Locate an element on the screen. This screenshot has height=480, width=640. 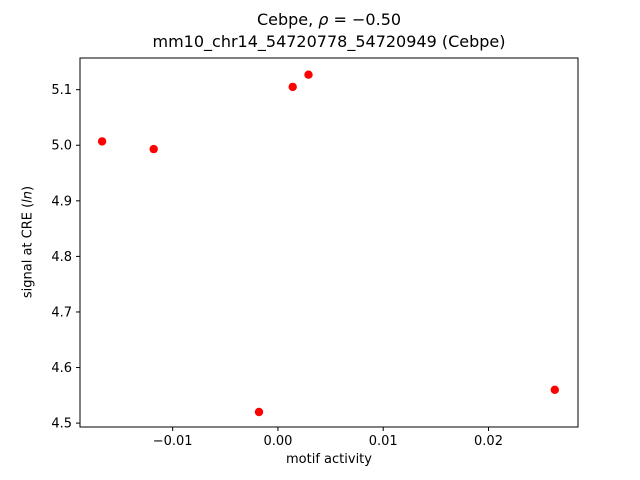
x-tick-label: 0.01 is located at coordinates (383, 441).